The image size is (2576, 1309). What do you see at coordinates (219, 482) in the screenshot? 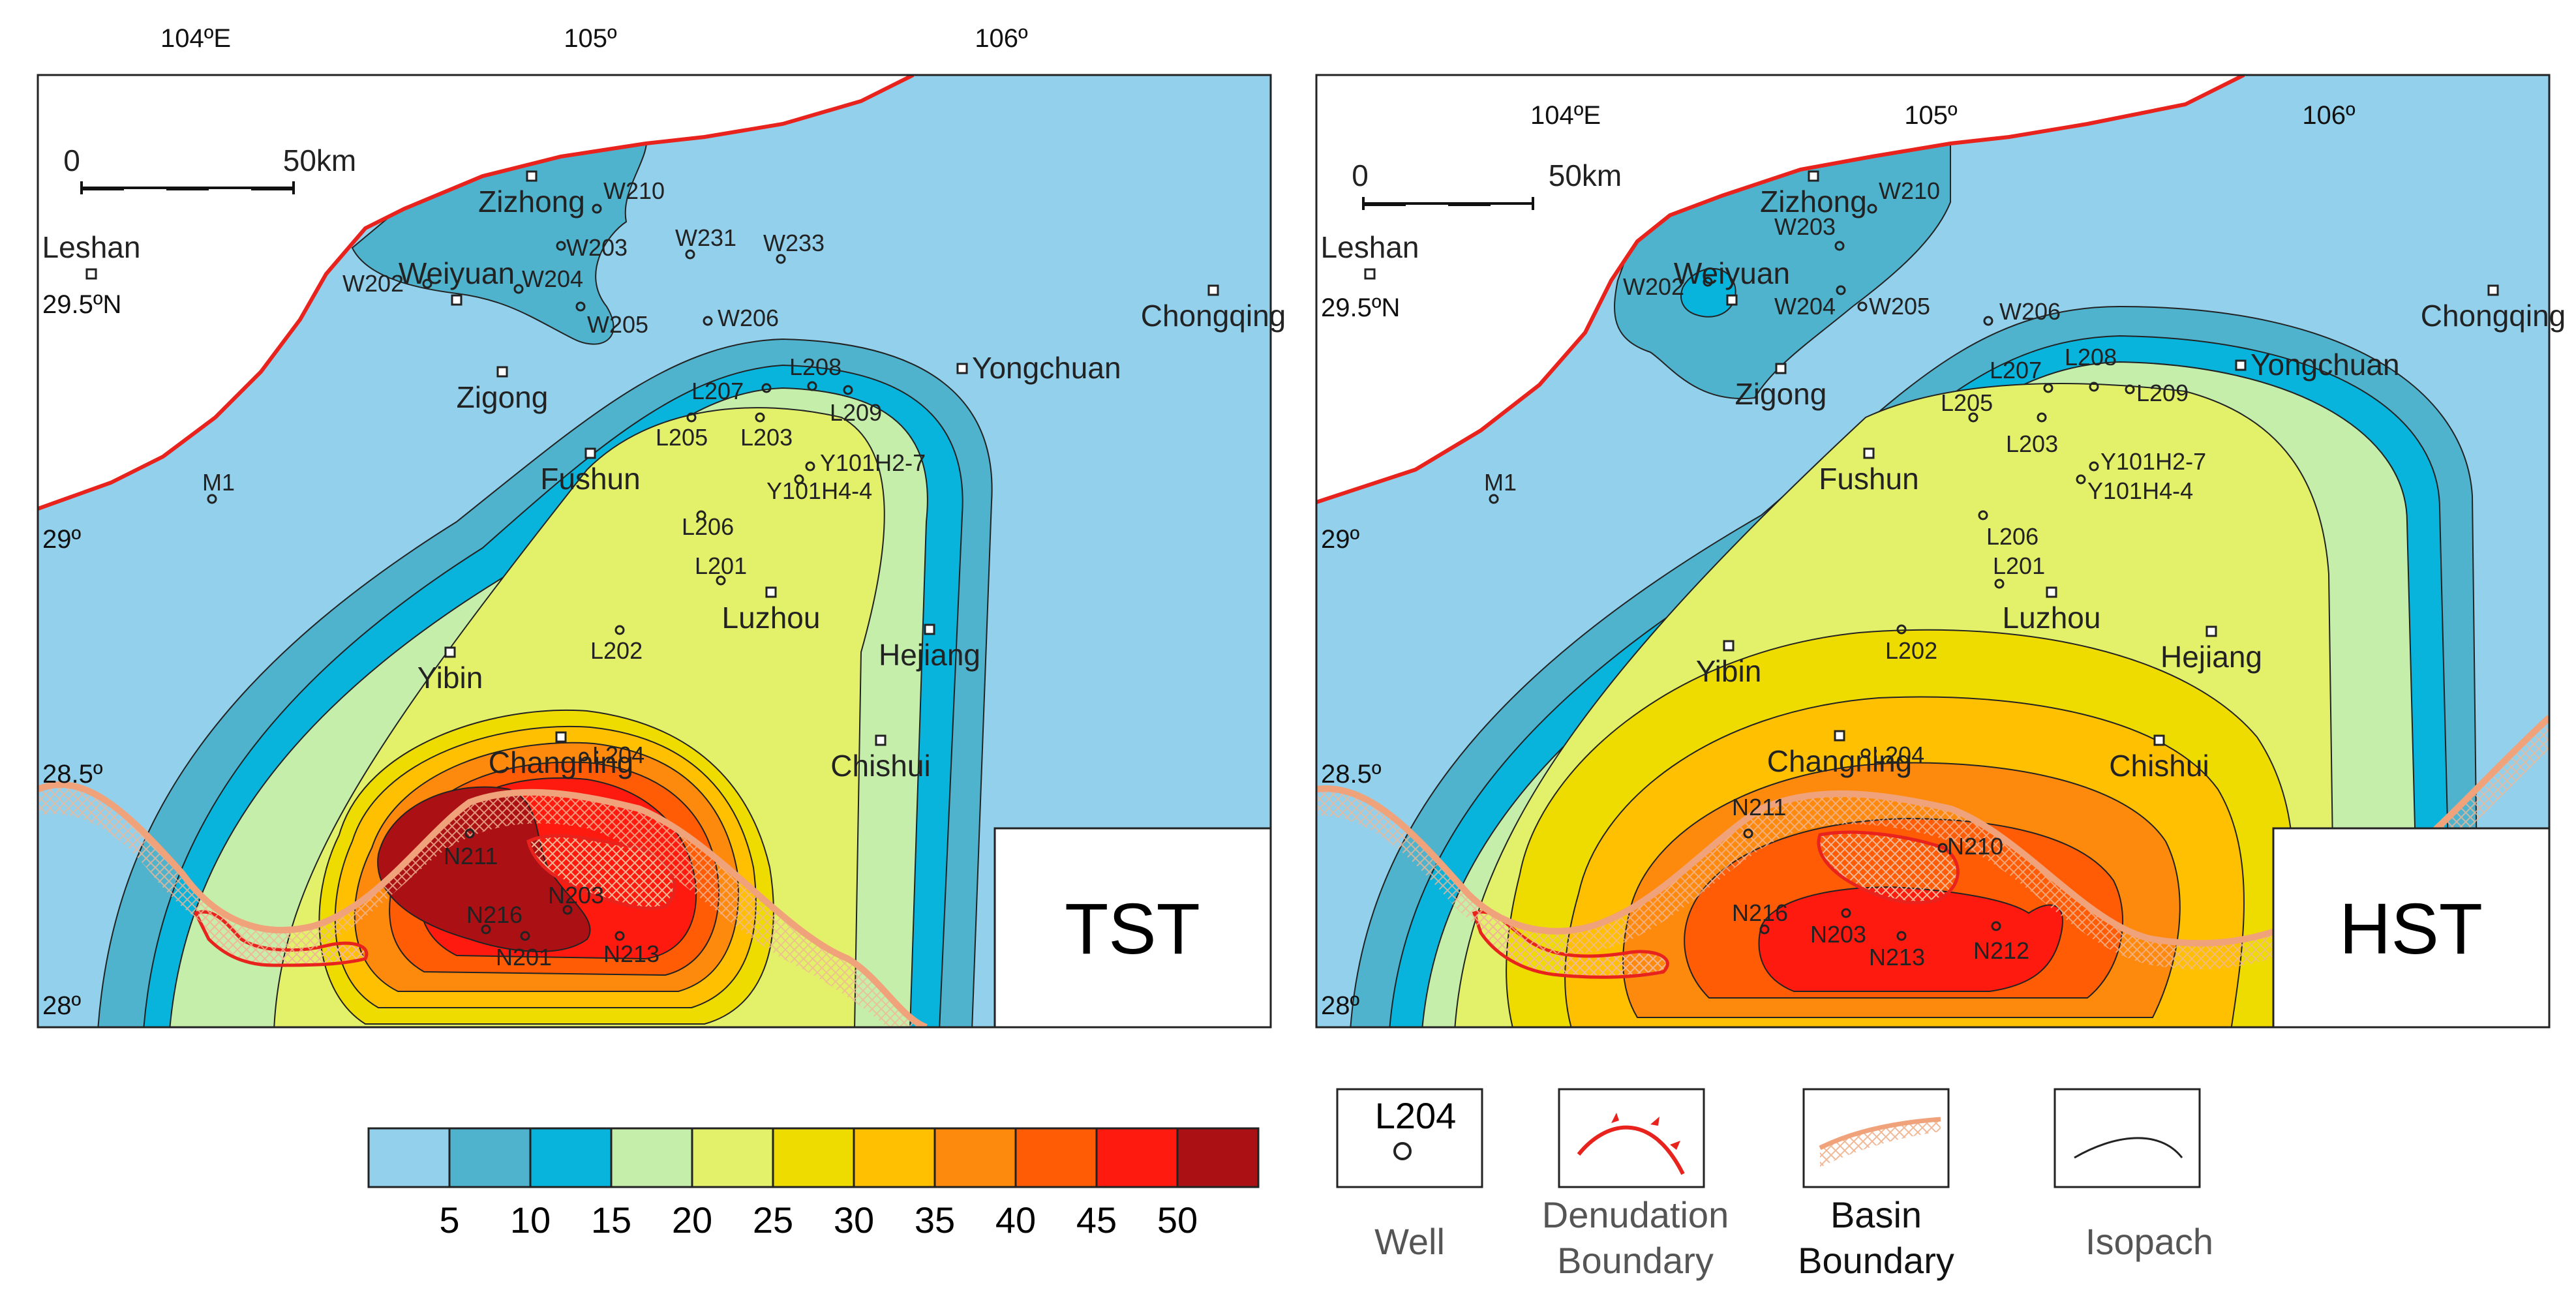
I see `well-label: M1` at bounding box center [219, 482].